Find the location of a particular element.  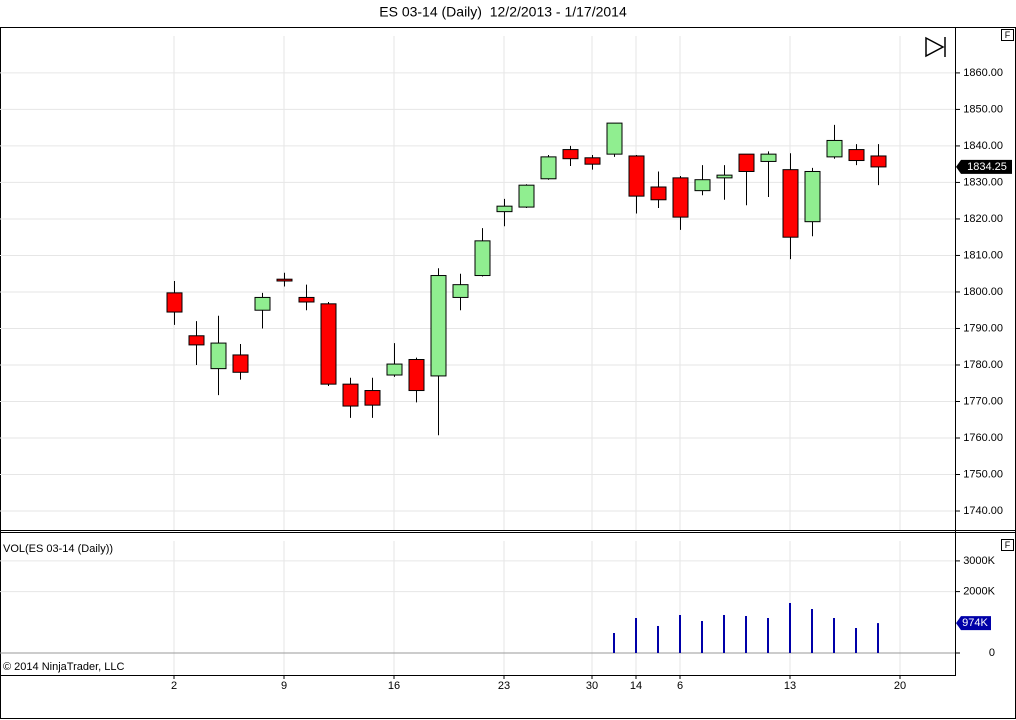

y-tick-label: 1860.00 is located at coordinates (983, 73).